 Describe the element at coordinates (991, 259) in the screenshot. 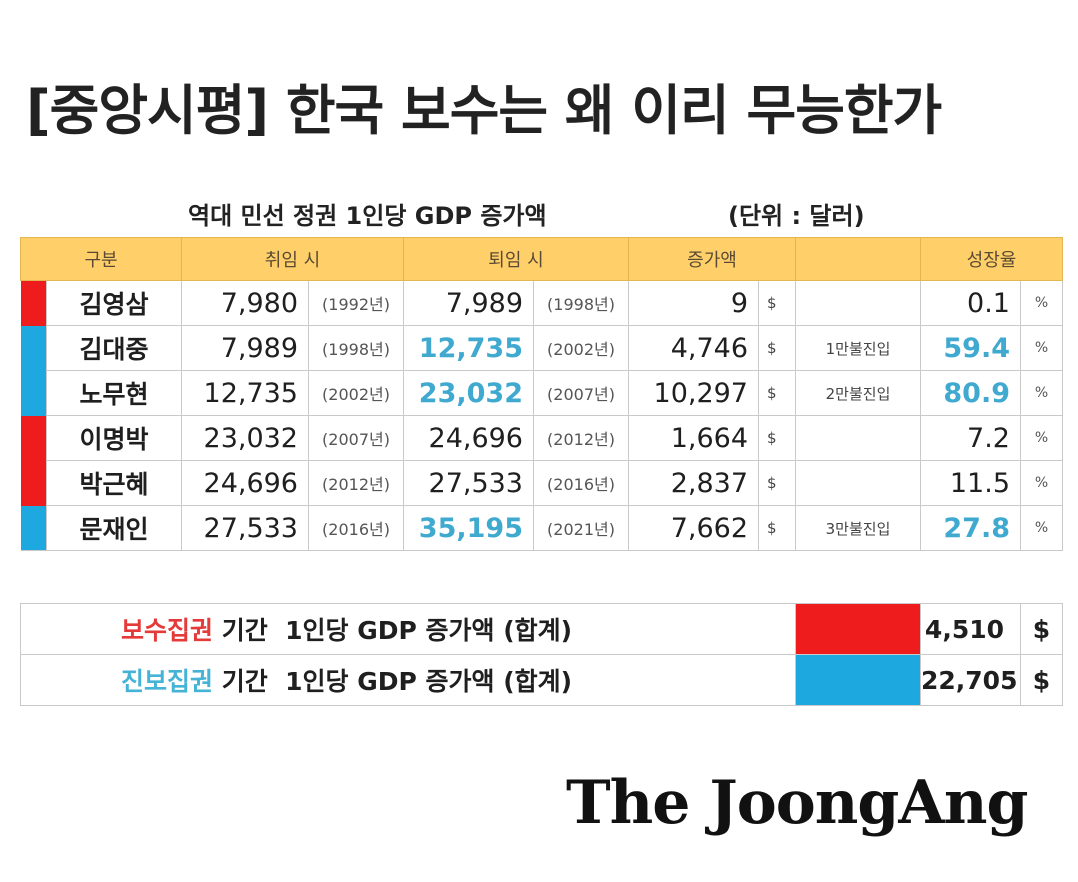

I see `header-growth: 성장율` at that location.